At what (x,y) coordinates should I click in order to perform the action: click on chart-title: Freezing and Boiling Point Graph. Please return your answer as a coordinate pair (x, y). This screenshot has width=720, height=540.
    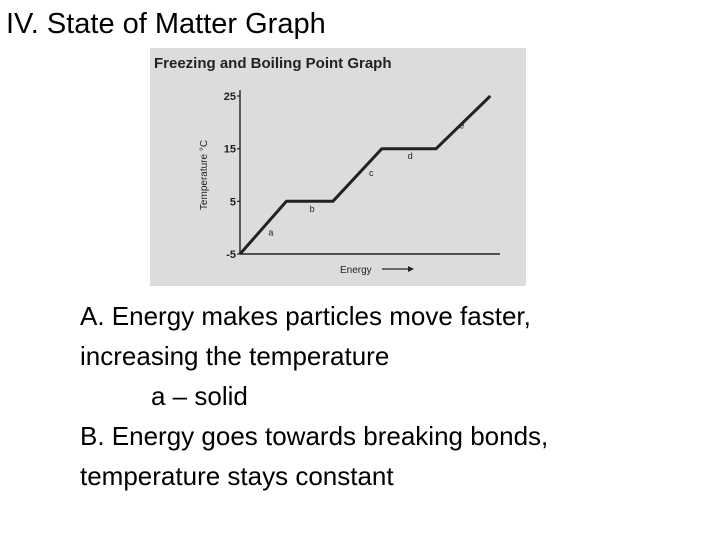
    Looking at the image, I should click on (273, 63).